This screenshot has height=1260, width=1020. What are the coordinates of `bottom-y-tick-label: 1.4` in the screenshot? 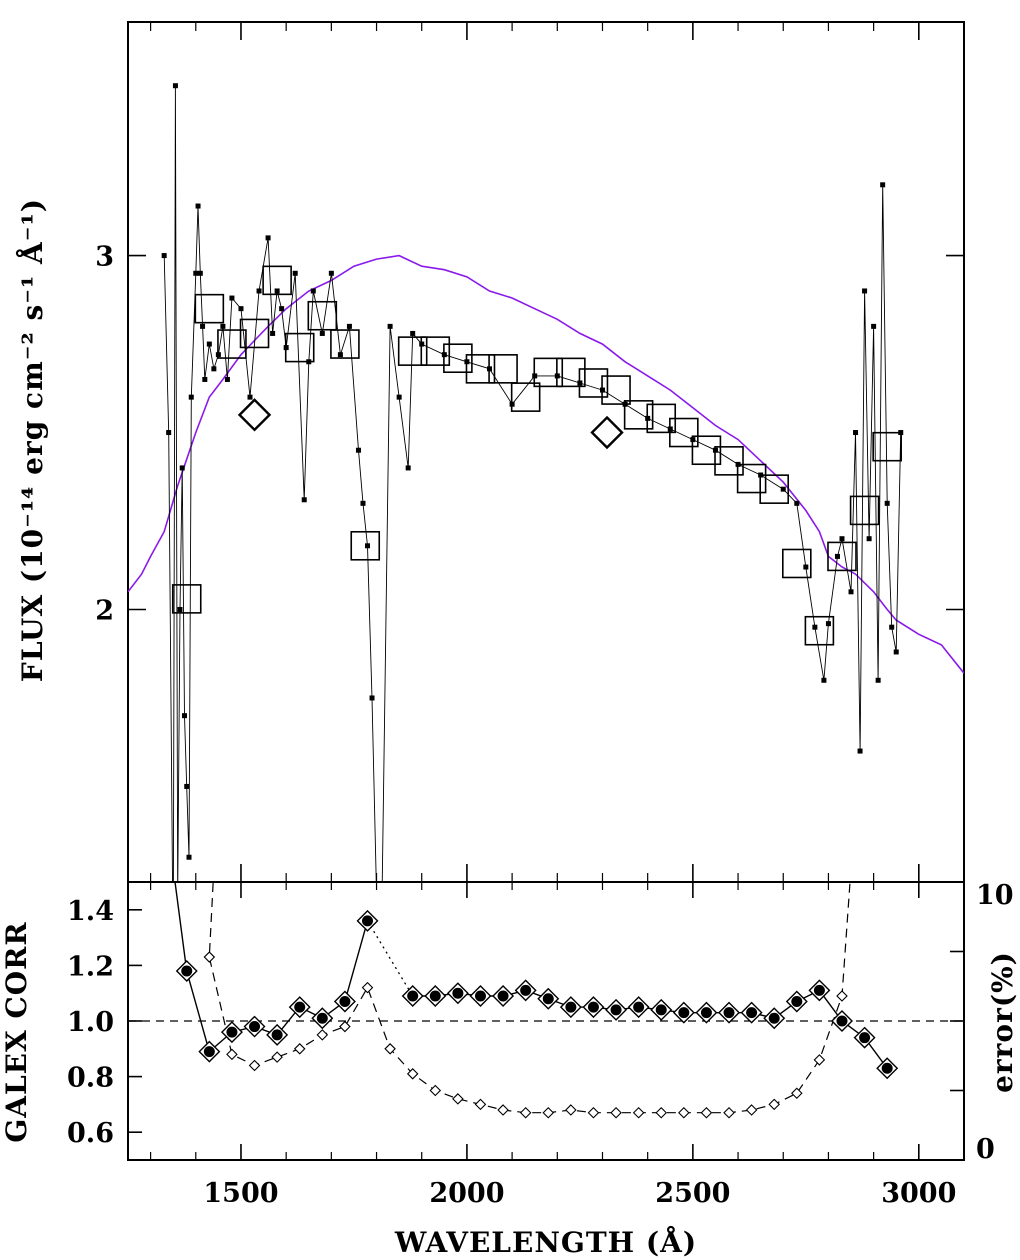 It's located at (90, 911).